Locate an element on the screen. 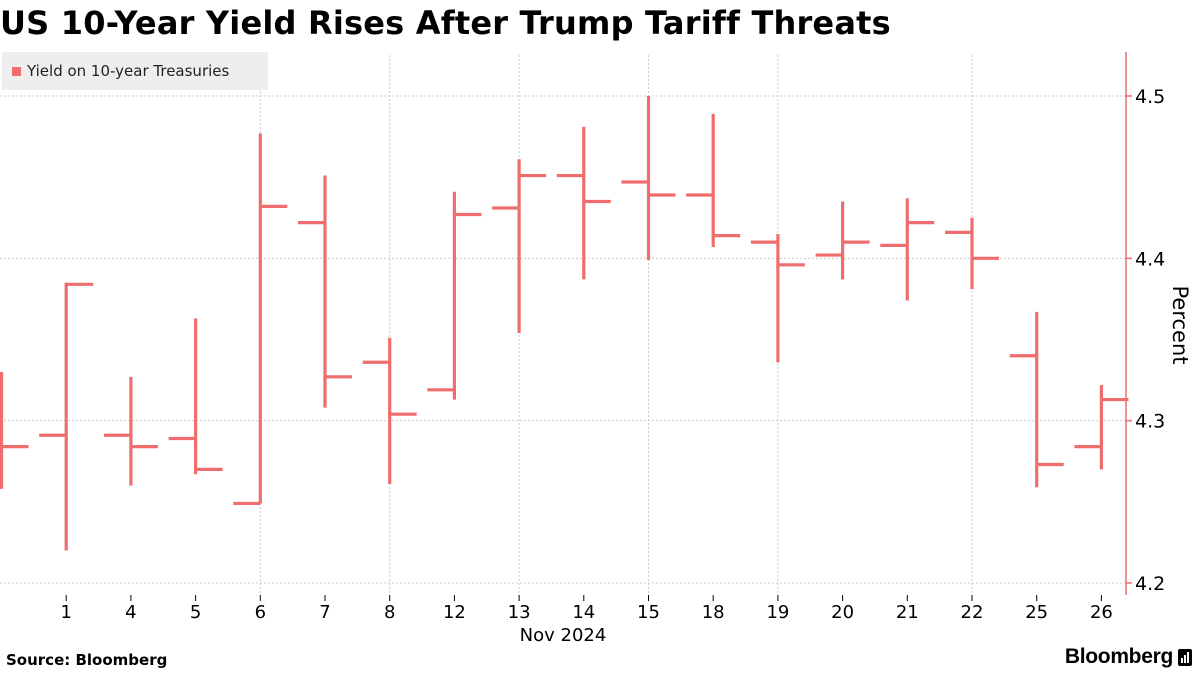  x-axis-labels: 1 4 5 6 7 8 12 13 14 15 18 19 20 21 22 25 26 is located at coordinates (586, 609).